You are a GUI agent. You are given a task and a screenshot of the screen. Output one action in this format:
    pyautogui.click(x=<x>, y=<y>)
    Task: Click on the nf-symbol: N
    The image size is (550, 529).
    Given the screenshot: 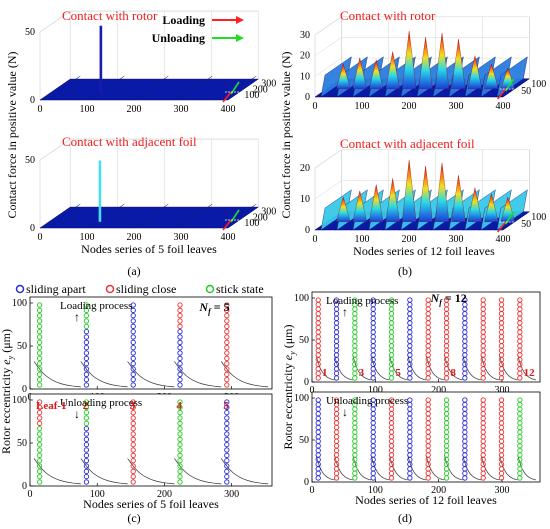 What is the action you would take?
    pyautogui.click(x=435, y=298)
    